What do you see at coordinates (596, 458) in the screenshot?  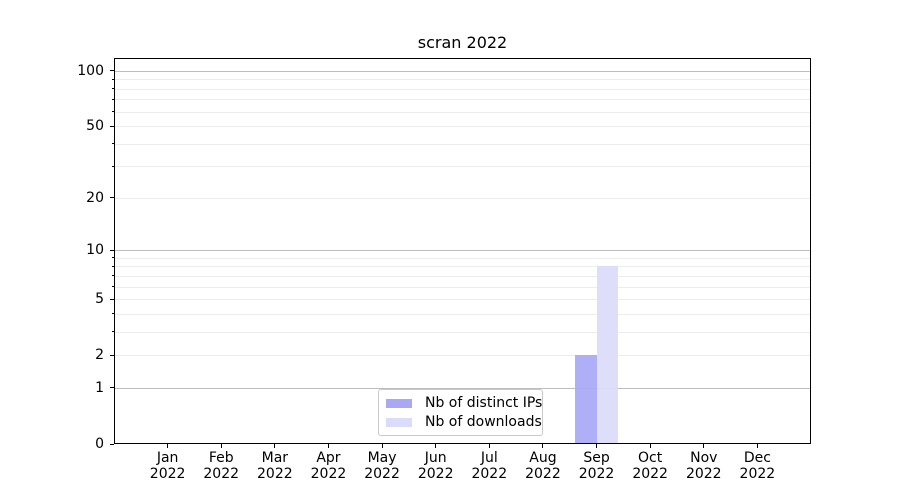 I see `x-tick-label-month: Sep` at bounding box center [596, 458].